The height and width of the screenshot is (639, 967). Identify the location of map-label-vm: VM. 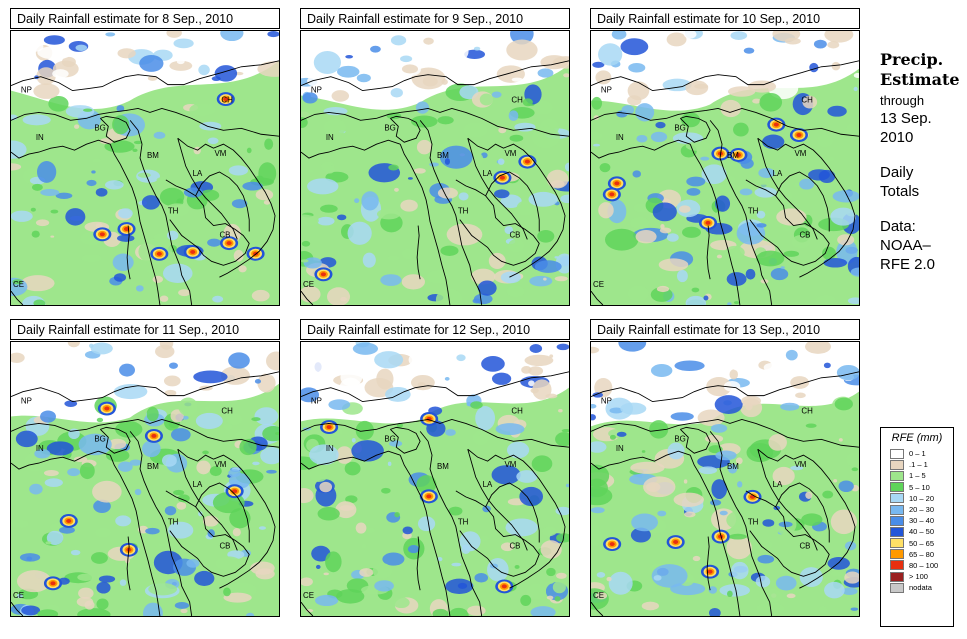
(220, 464).